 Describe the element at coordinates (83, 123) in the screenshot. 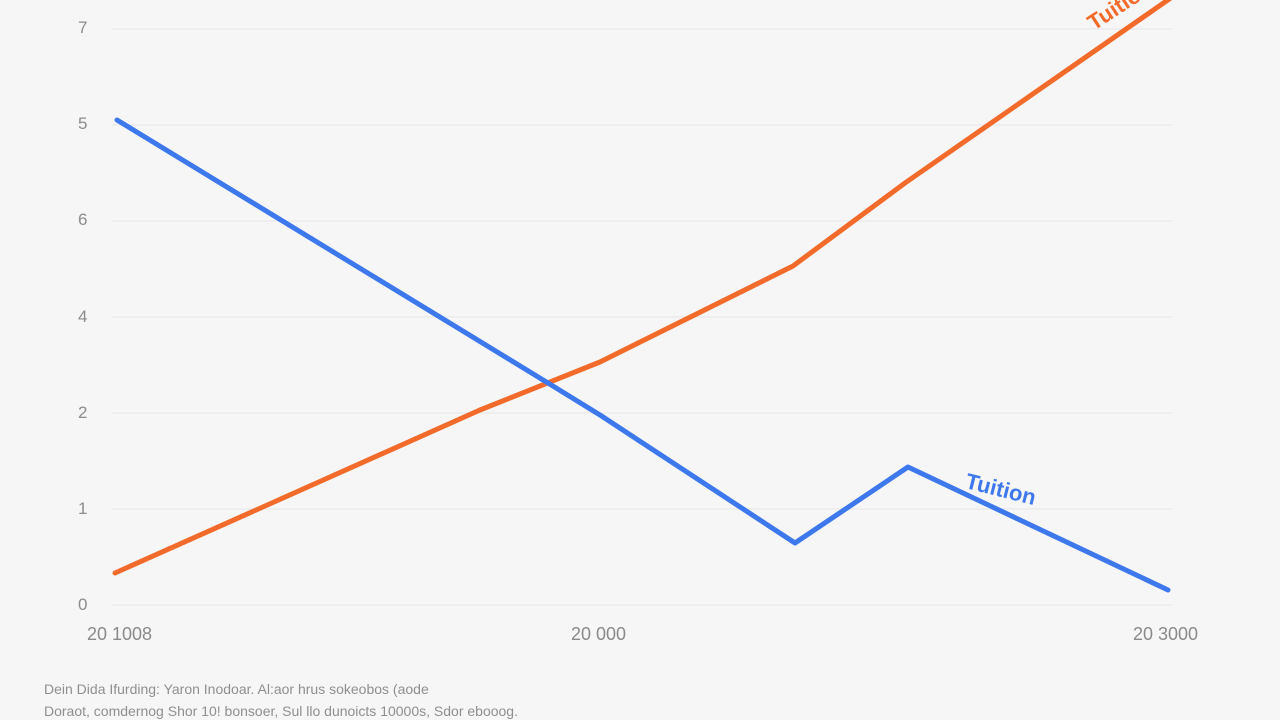

I see `y-tick-label: 5` at that location.